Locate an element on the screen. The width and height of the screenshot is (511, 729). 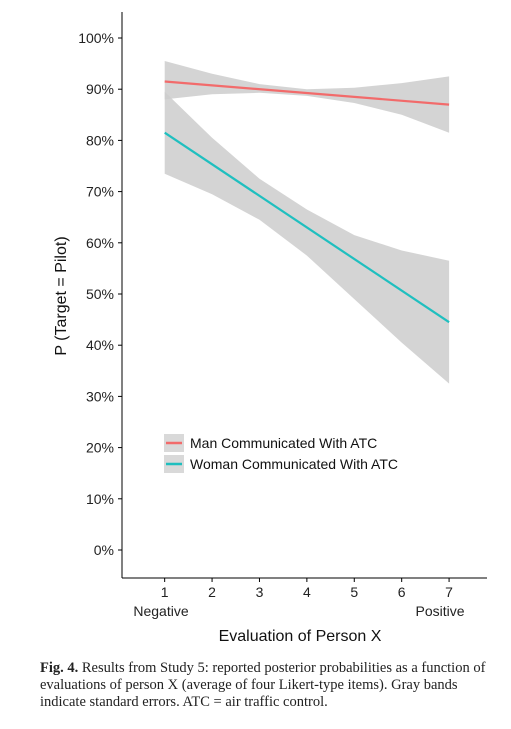
y-tick-label: 0% is located at coordinates (104, 550).